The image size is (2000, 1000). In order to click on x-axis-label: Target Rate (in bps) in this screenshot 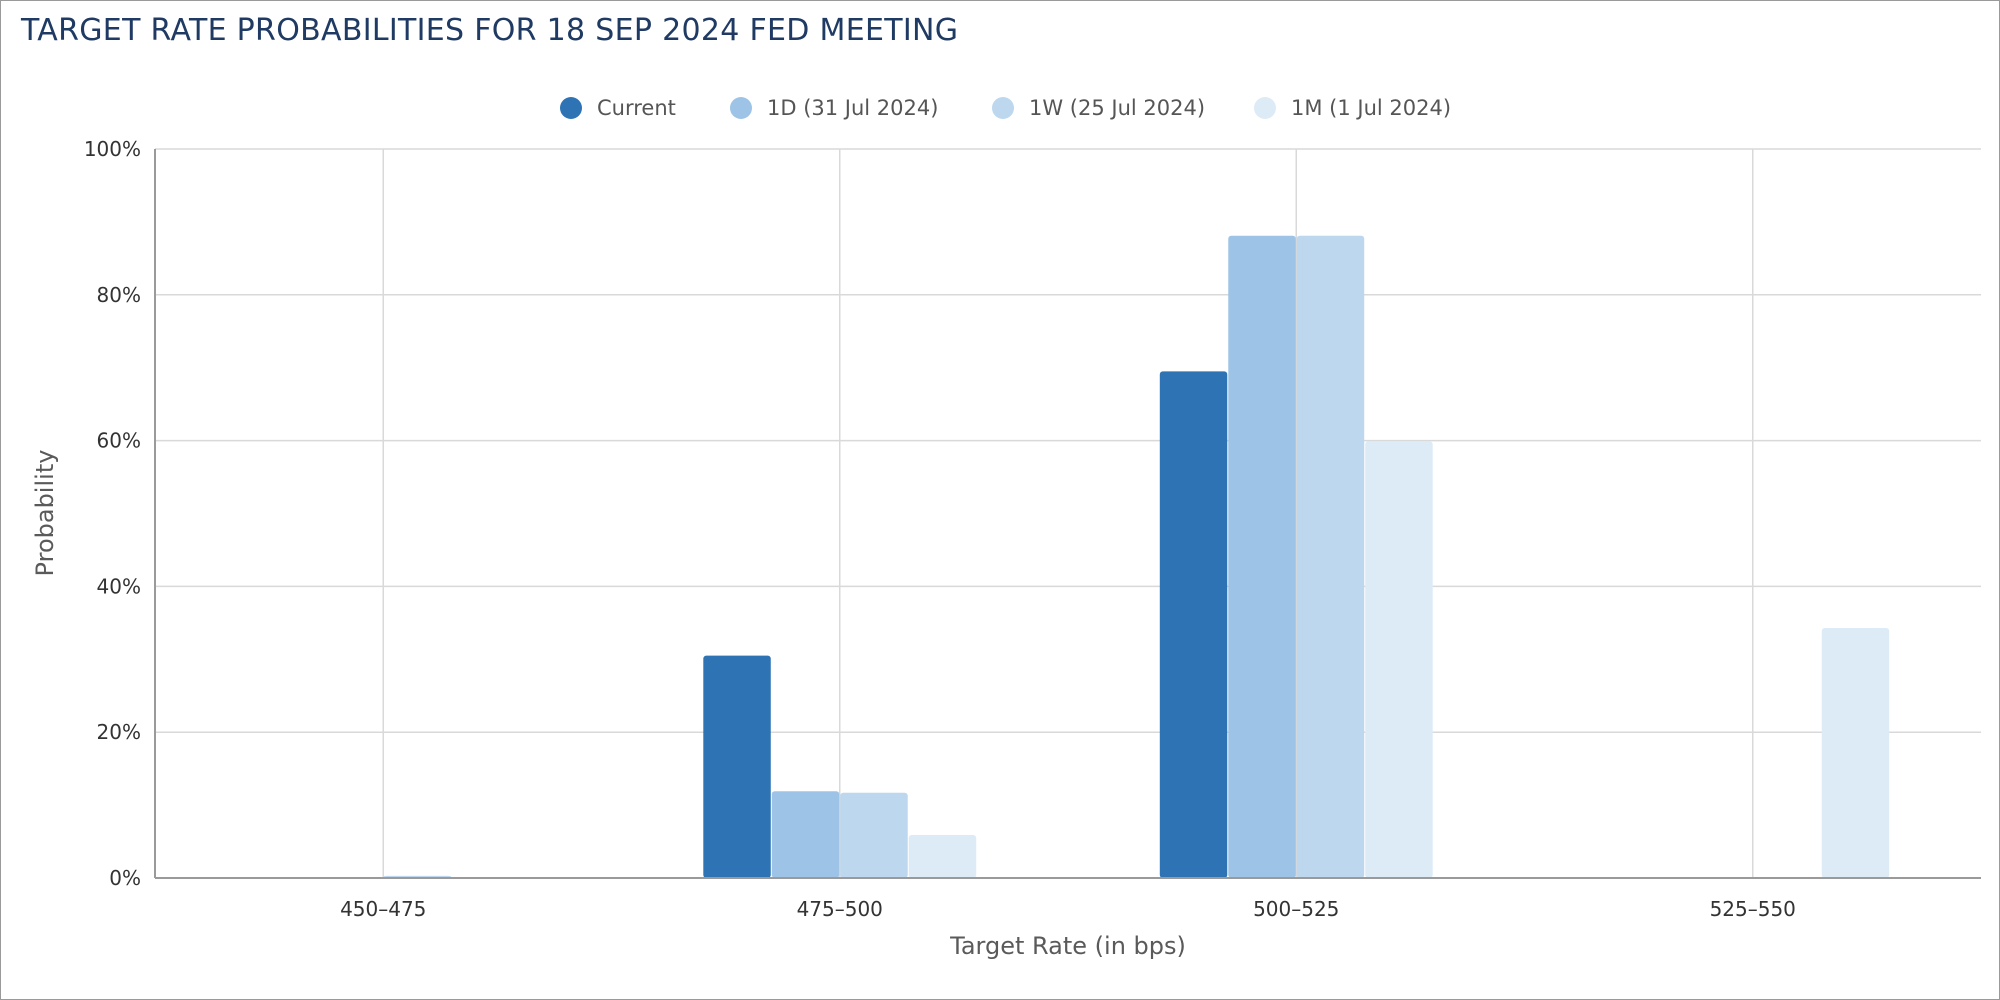, I will do `click(1067, 946)`.